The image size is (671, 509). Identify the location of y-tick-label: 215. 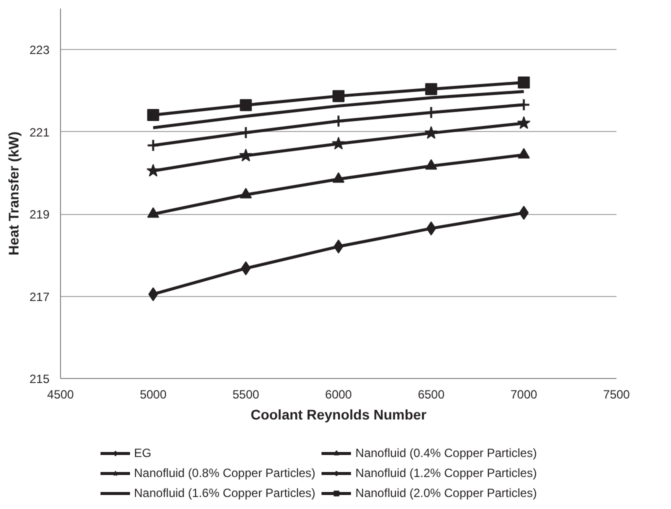
(39, 379).